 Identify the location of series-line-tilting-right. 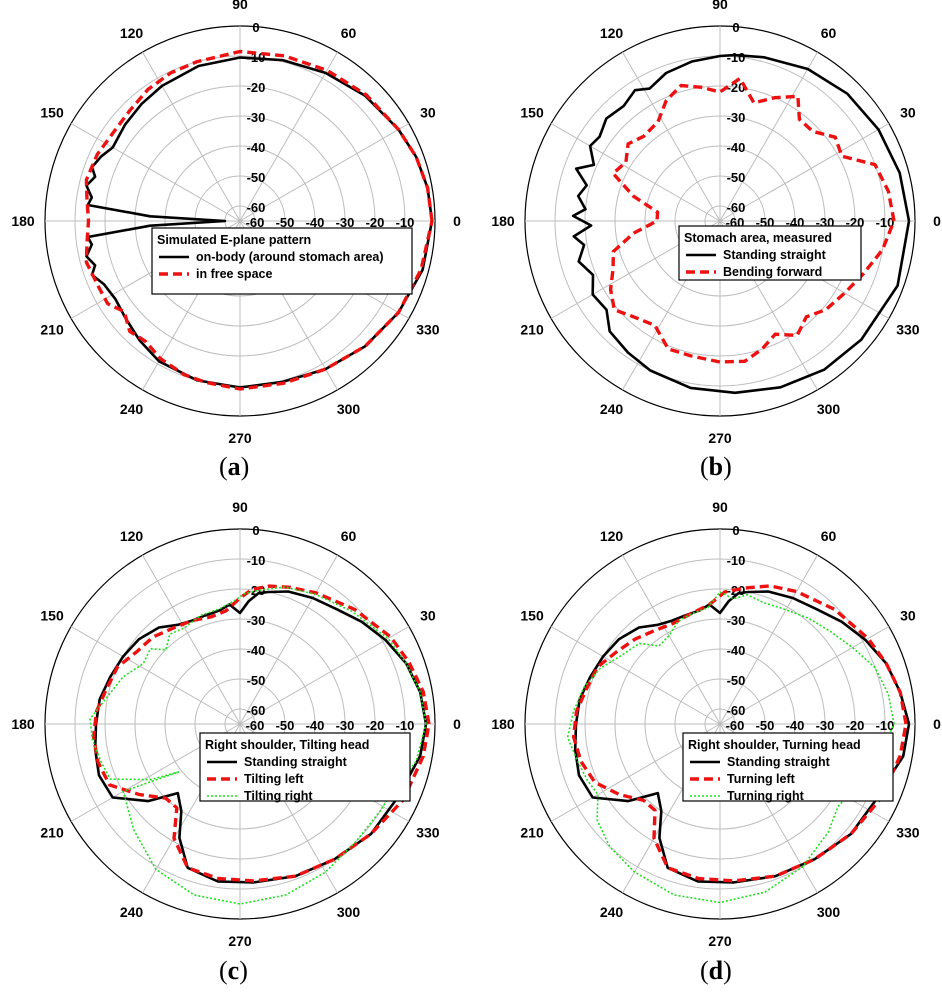
(258, 745).